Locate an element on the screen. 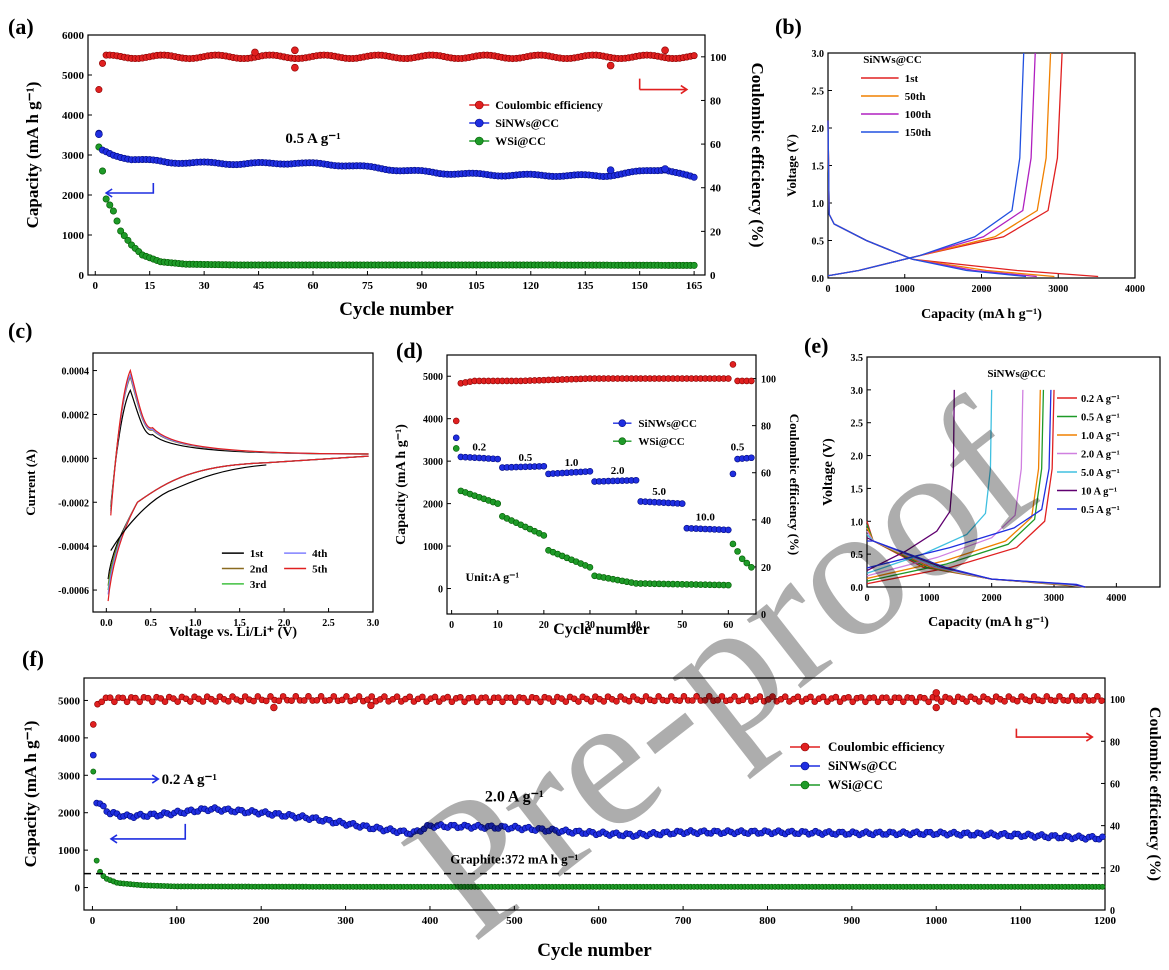 This screenshot has height=970, width=1169. sinw-outlier is located at coordinates (665, 169).